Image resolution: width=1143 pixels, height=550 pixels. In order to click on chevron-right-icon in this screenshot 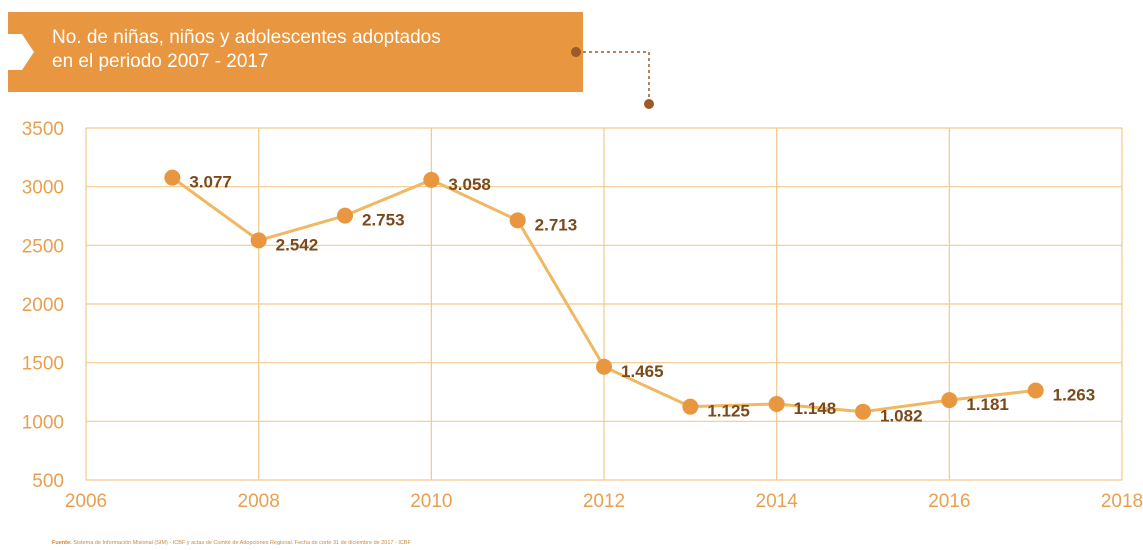, I will do `click(21, 52)`.